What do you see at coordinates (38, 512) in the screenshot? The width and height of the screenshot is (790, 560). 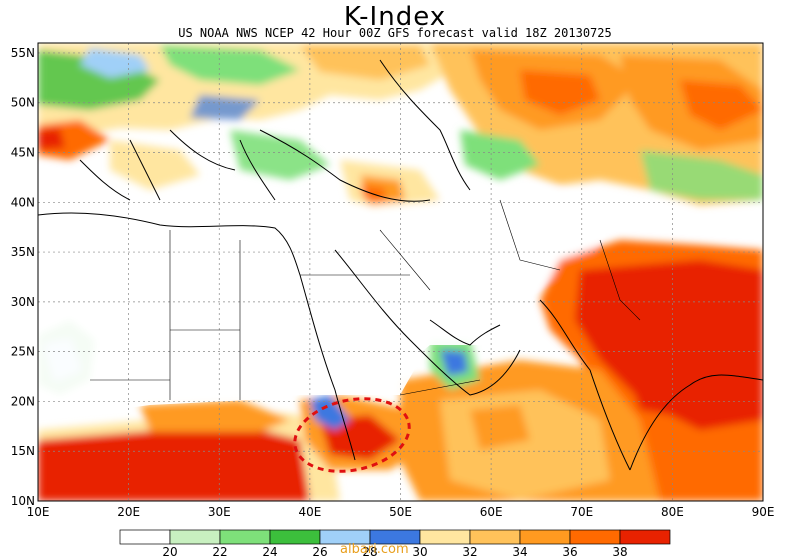 I see `x-tick-label: 10E` at bounding box center [38, 512].